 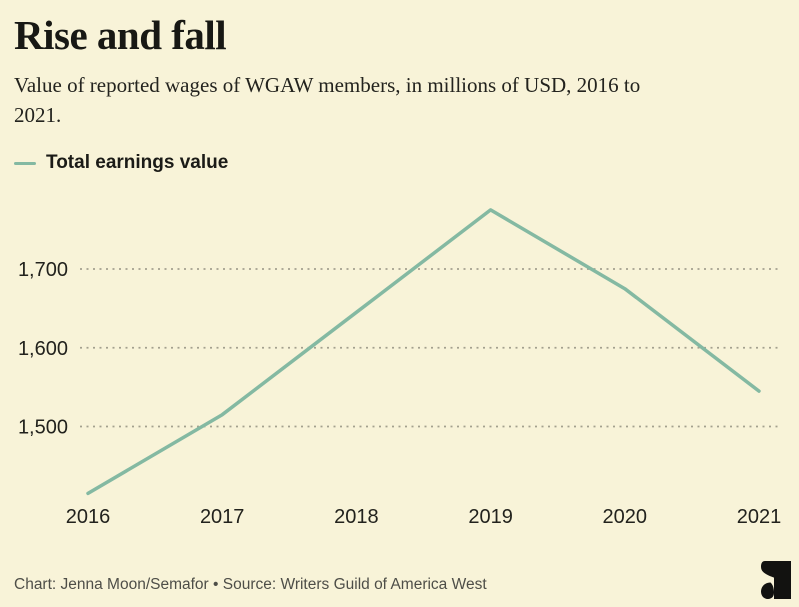 I want to click on y-tick-label: 1,700, so click(x=43, y=270).